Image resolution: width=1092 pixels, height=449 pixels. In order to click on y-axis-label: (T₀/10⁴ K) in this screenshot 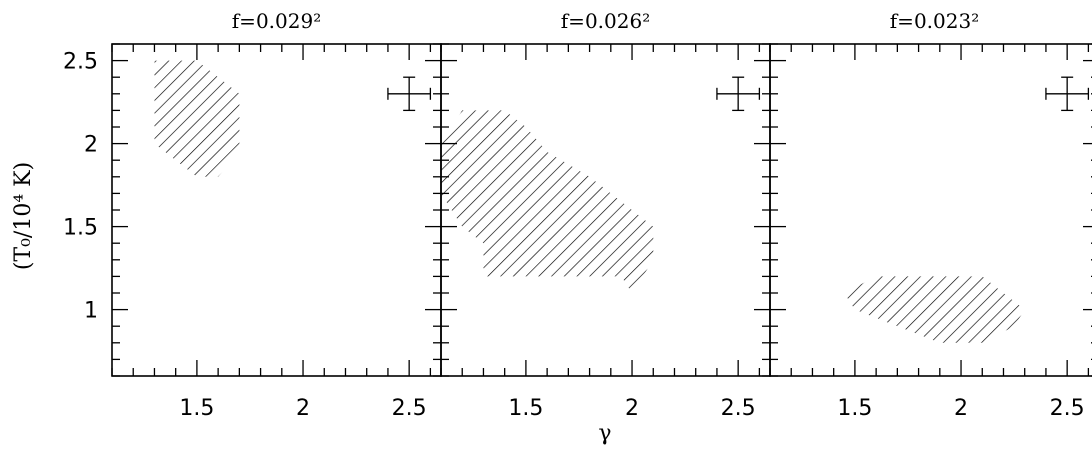, I will do `click(23, 216)`.